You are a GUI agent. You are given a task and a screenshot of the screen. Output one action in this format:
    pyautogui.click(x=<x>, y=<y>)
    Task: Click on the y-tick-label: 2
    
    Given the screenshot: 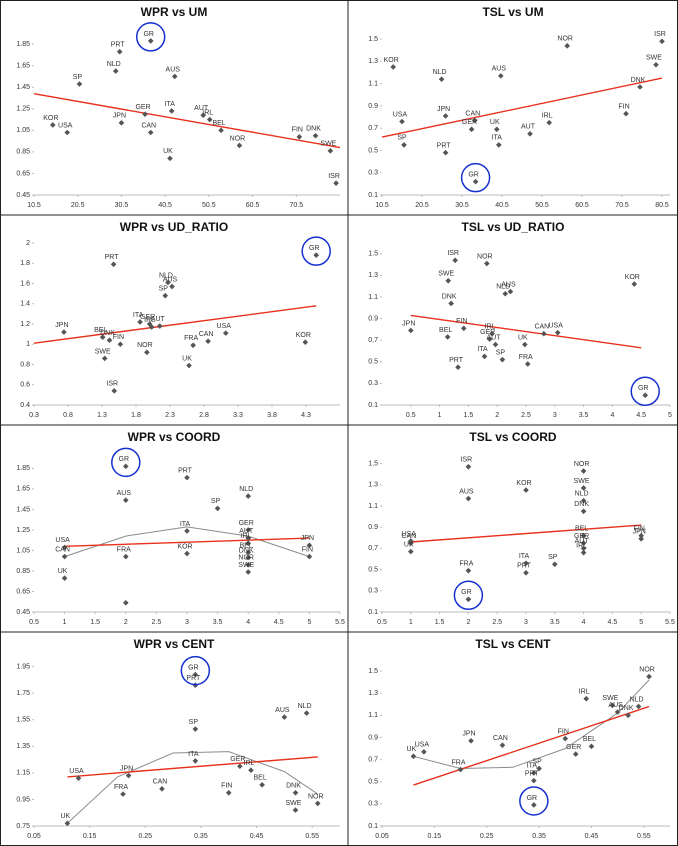 What is the action you would take?
    pyautogui.click(x=28, y=243)
    